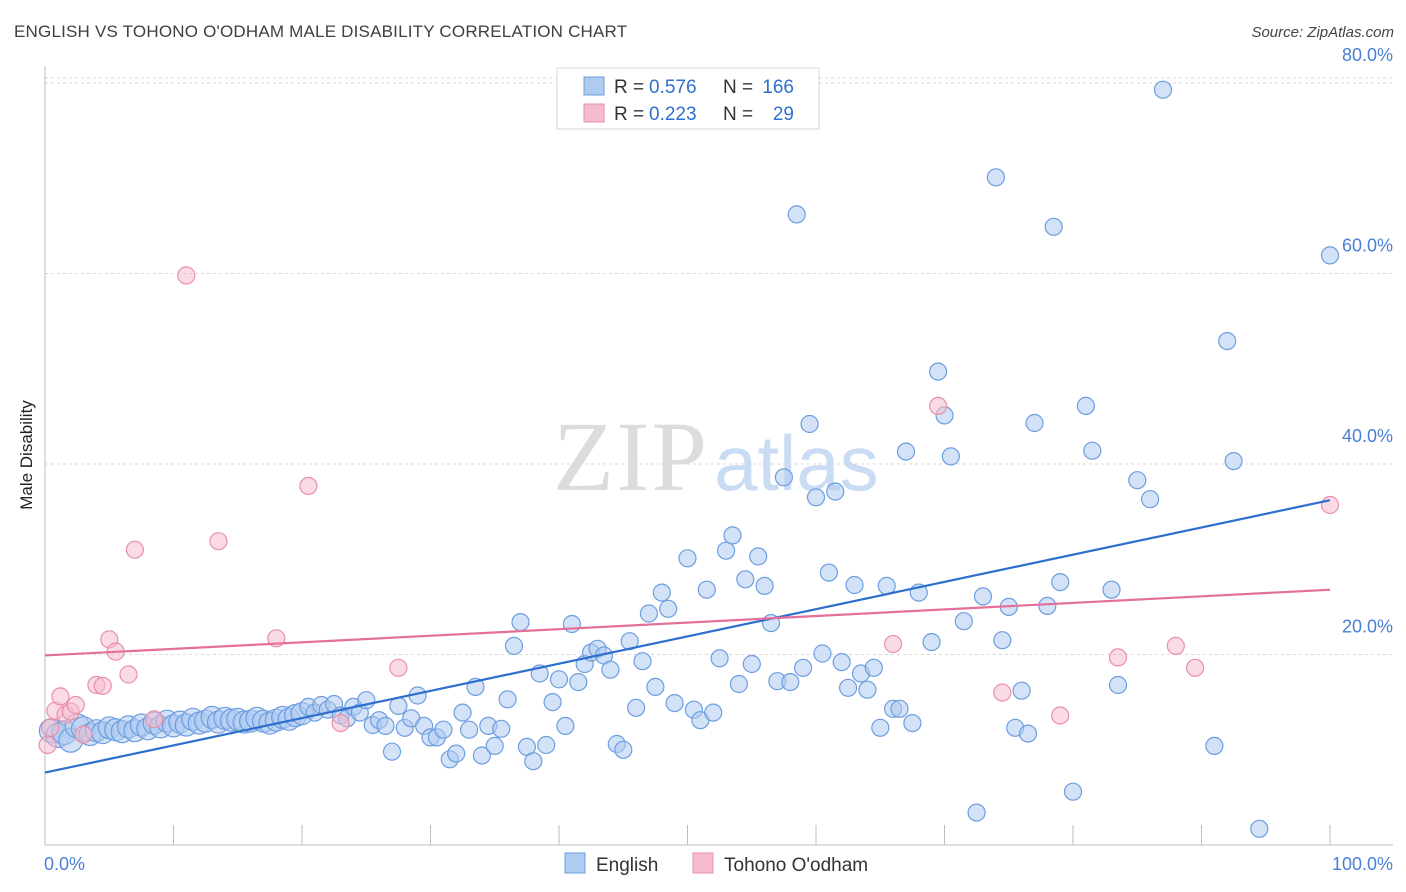  What do you see at coordinates (738, 87) in the screenshot?
I see `legend-n-label-english: N =` at bounding box center [738, 87].